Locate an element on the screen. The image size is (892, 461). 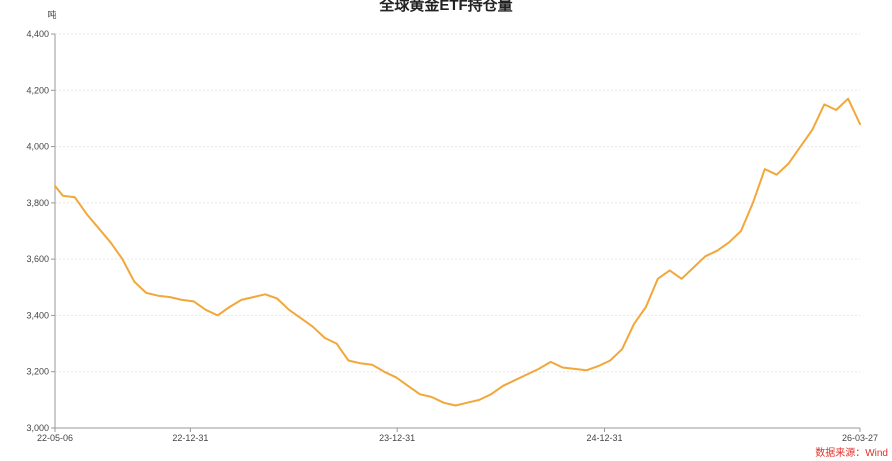
y-tick-label: 4,000 is located at coordinates (37, 147).